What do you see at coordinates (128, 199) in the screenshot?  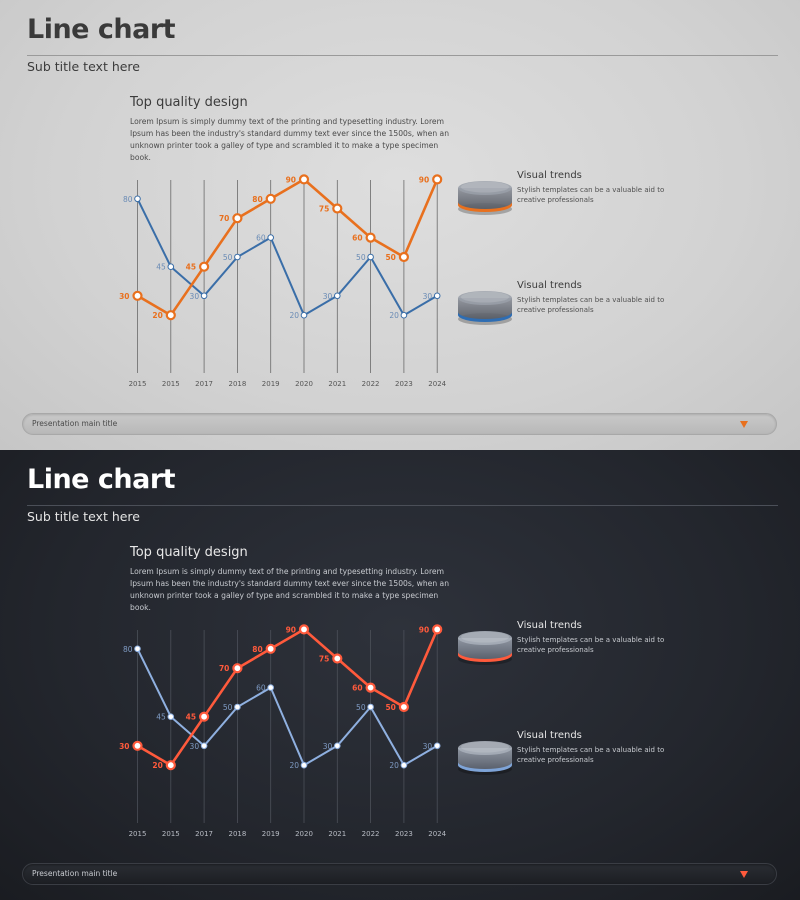 I see `series-b-data-label: 80` at bounding box center [128, 199].